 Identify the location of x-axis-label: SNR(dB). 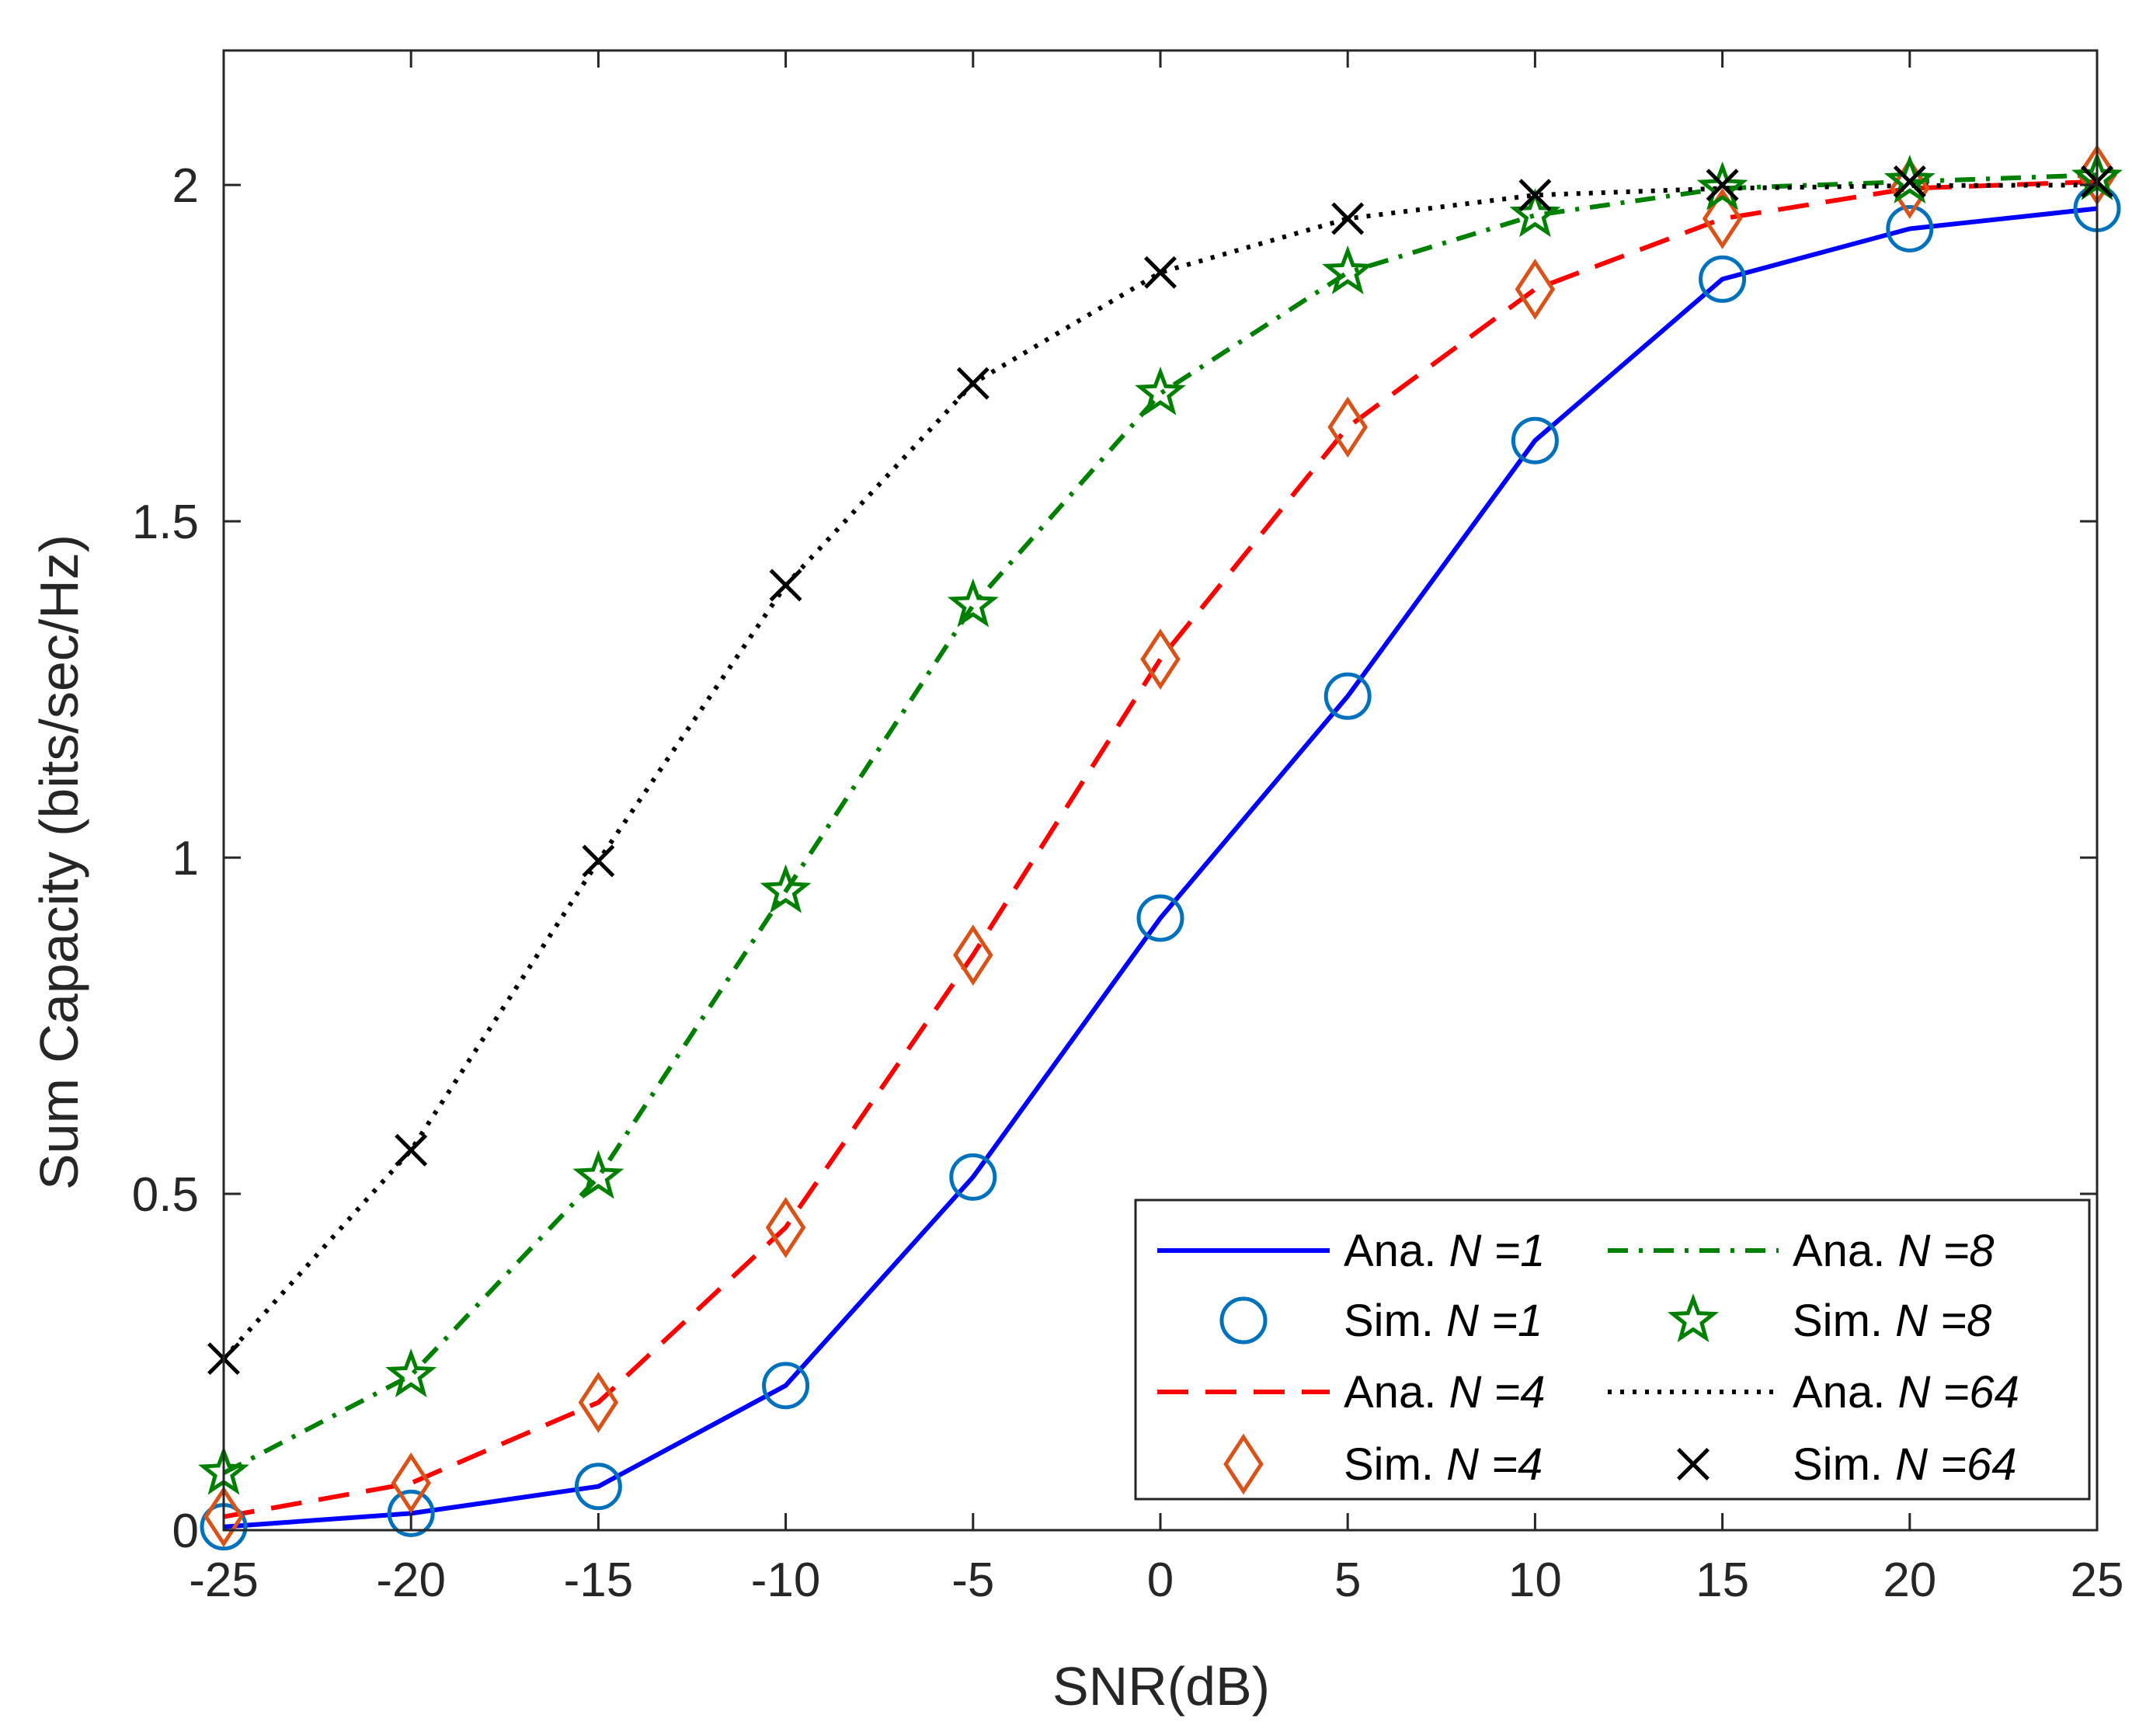
(1161, 1686).